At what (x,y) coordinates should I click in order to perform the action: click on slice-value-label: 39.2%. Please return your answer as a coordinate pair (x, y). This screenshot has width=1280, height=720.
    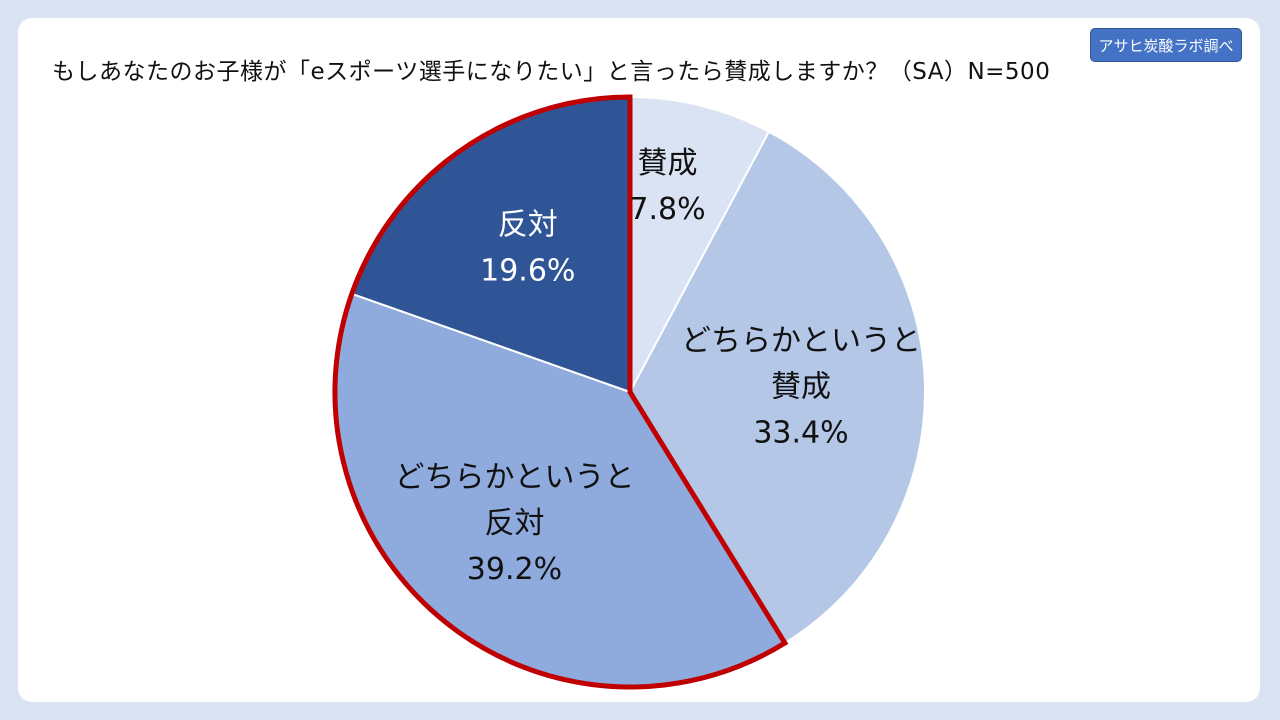
    Looking at the image, I should click on (514, 569).